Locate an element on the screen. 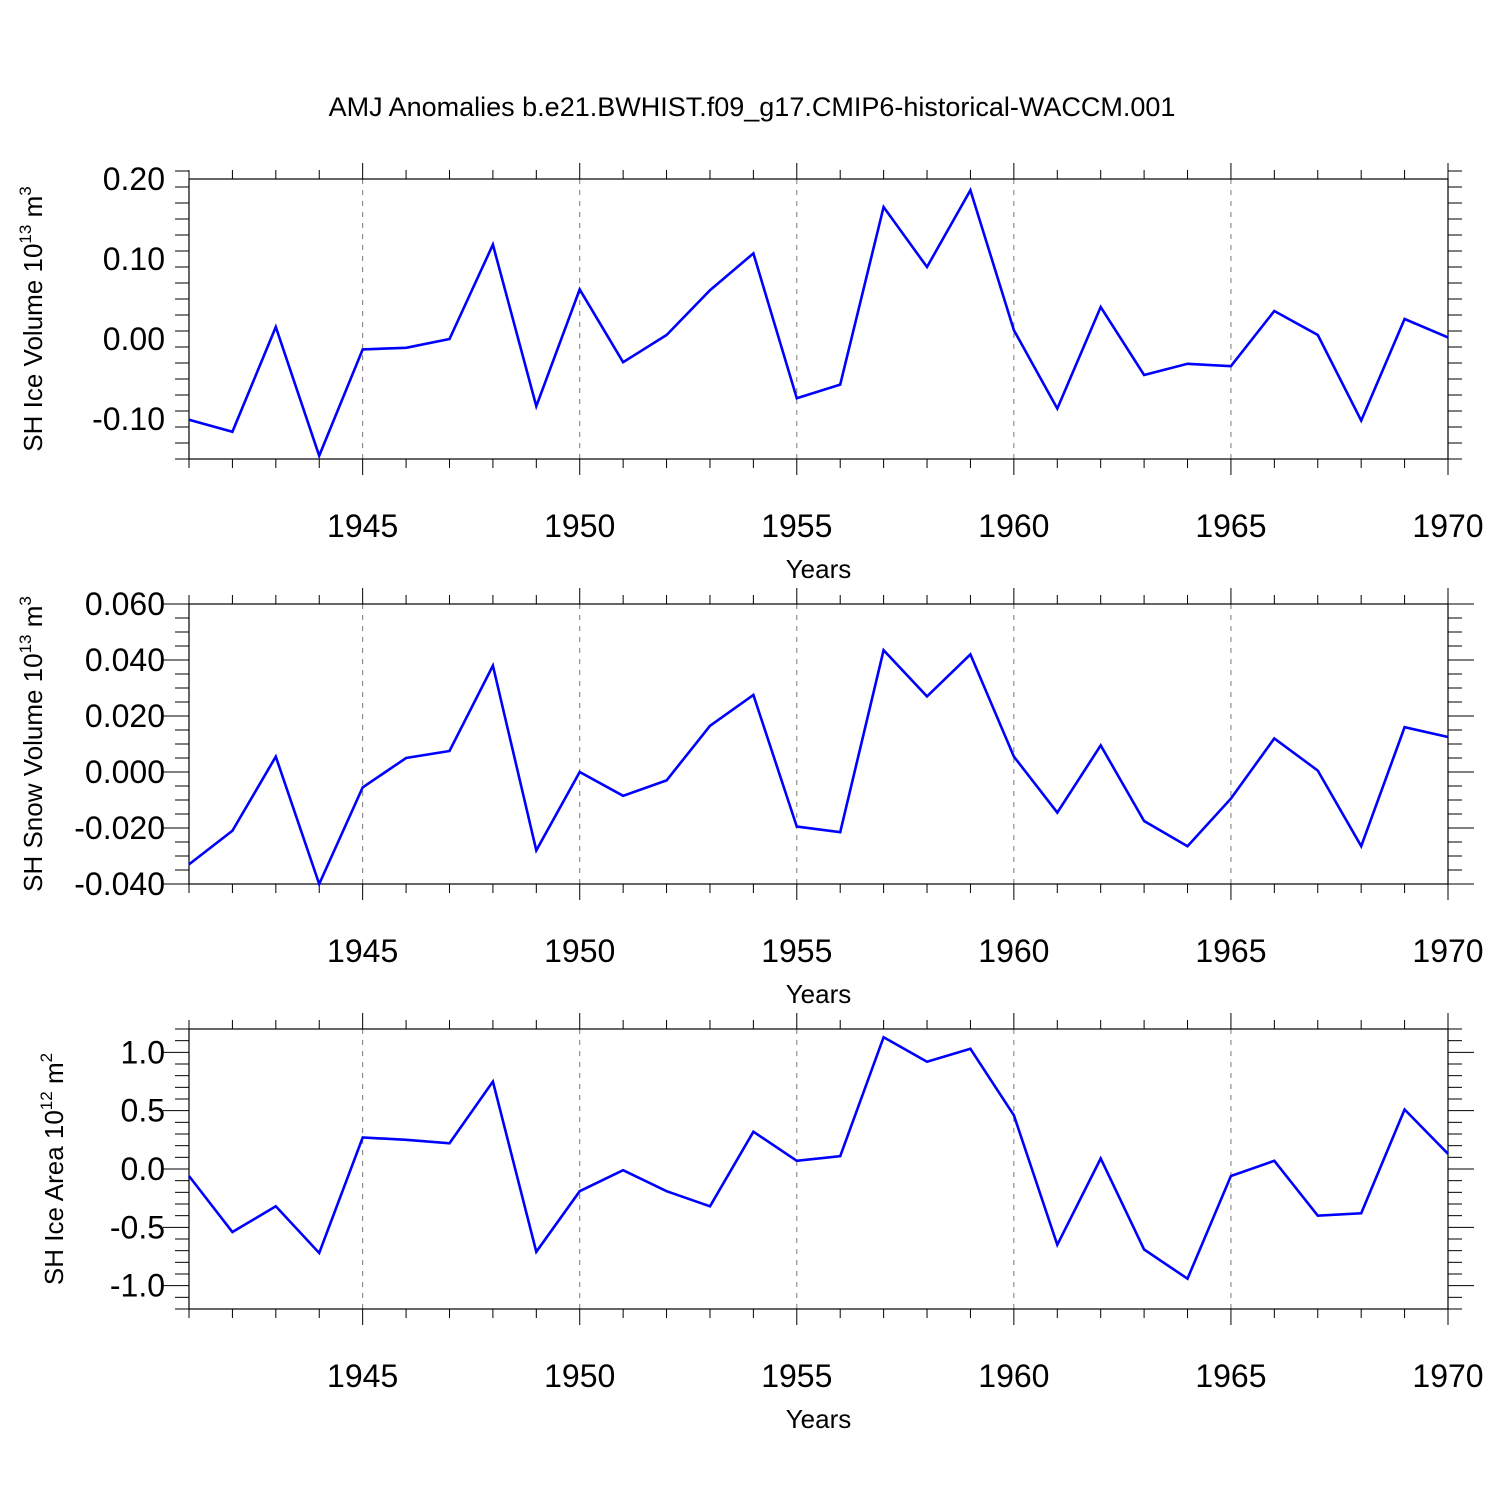 This screenshot has width=1500, height=1500. y-axis-title: SH Snow Volume 1013 m3 is located at coordinates (32, 744).